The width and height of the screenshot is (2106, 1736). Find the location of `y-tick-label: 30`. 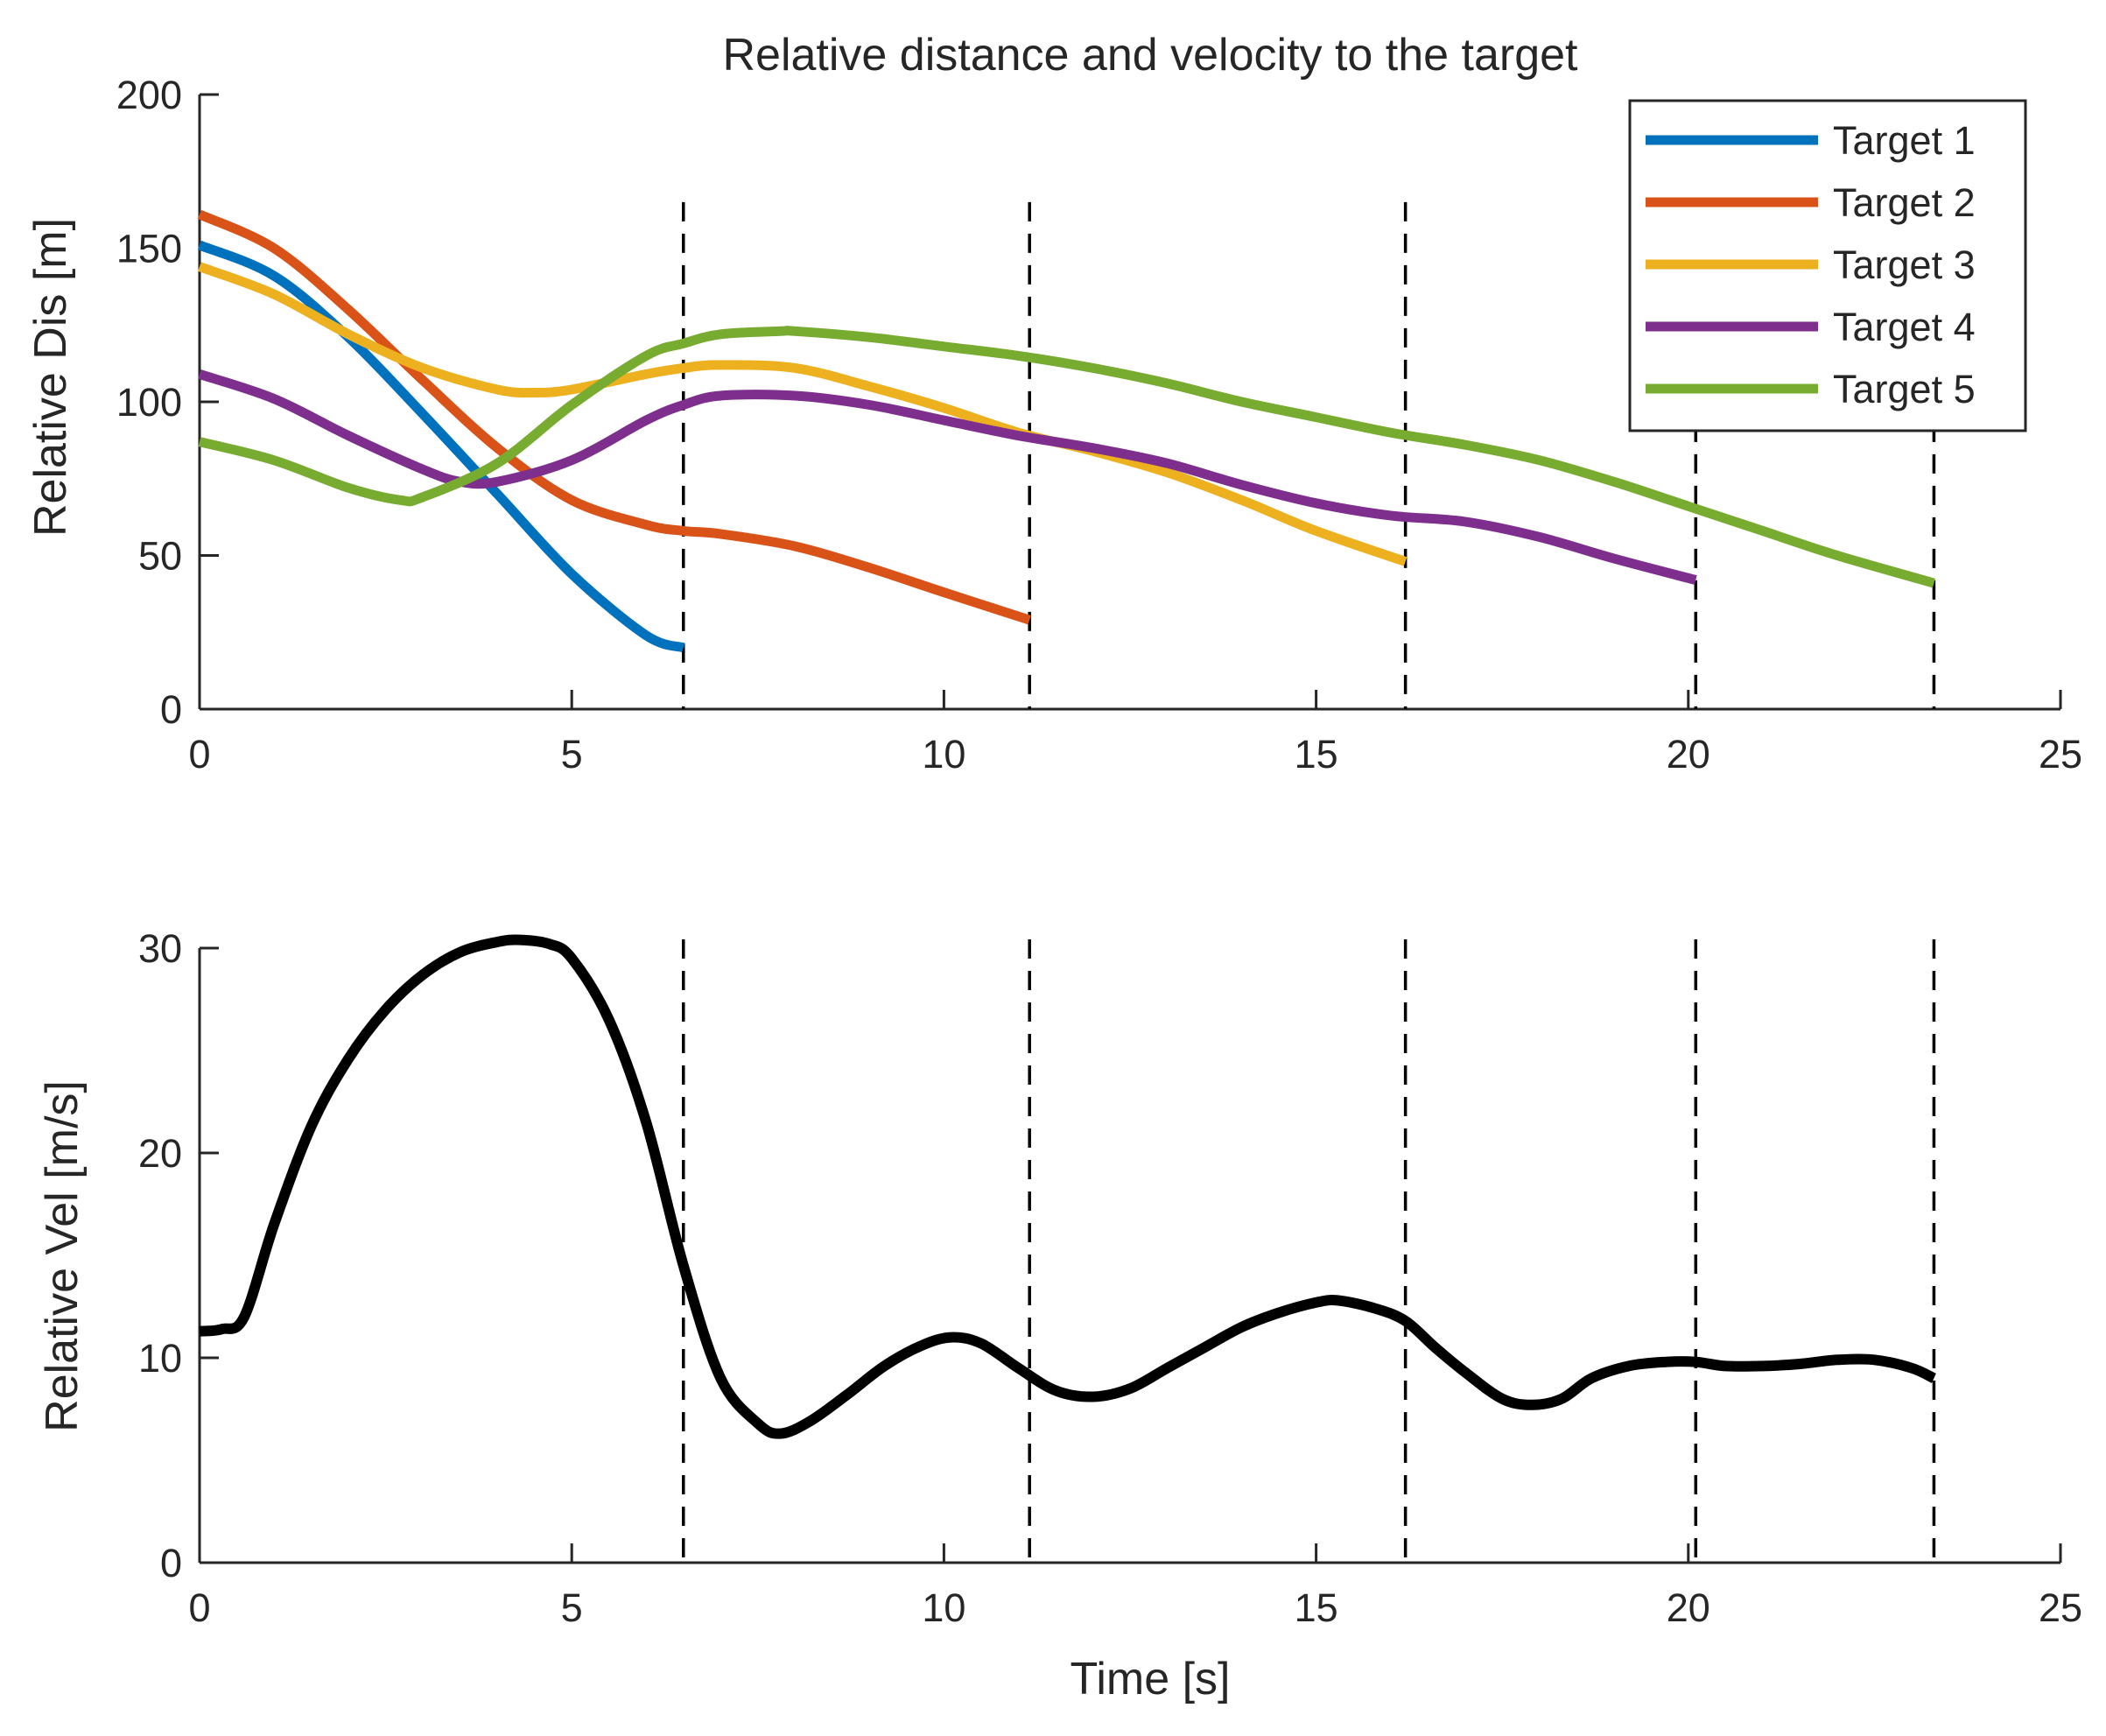

y-tick-label: 30 is located at coordinates (160, 948).